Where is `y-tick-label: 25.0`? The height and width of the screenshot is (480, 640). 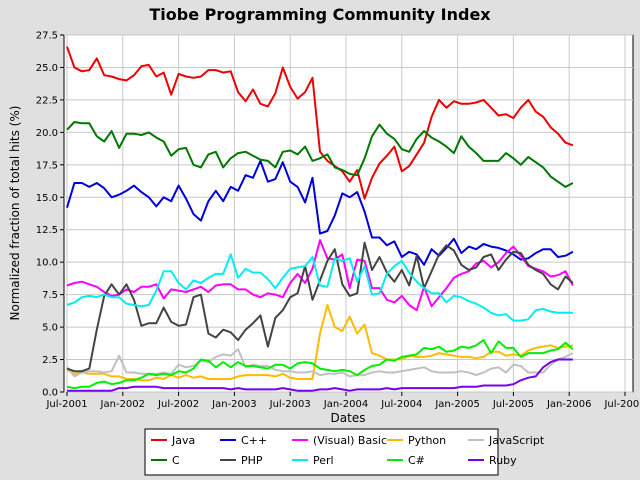 y-tick-label: 25.0 is located at coordinates (47, 68).